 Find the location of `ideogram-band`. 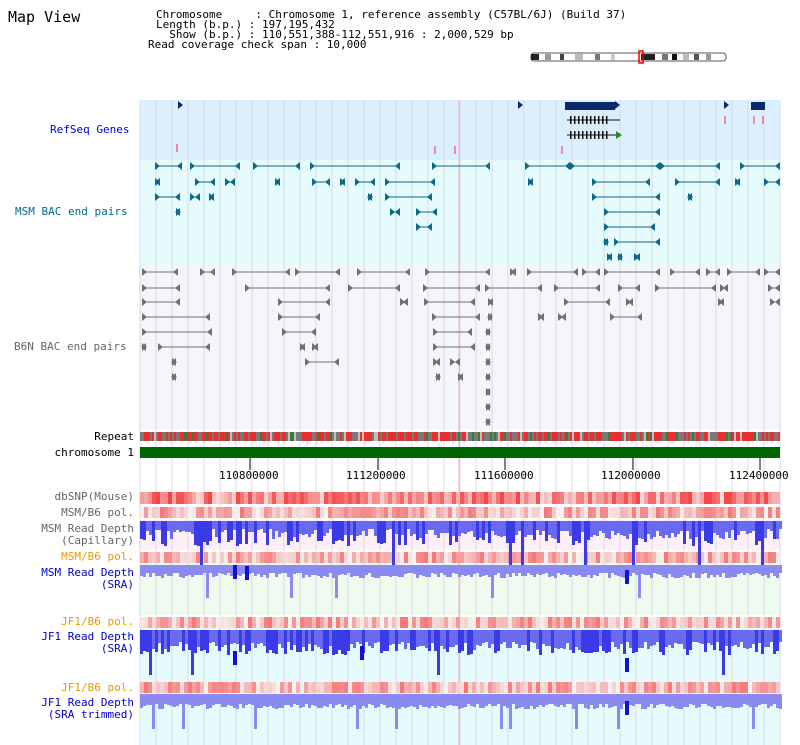

ideogram-band is located at coordinates (648, 57).